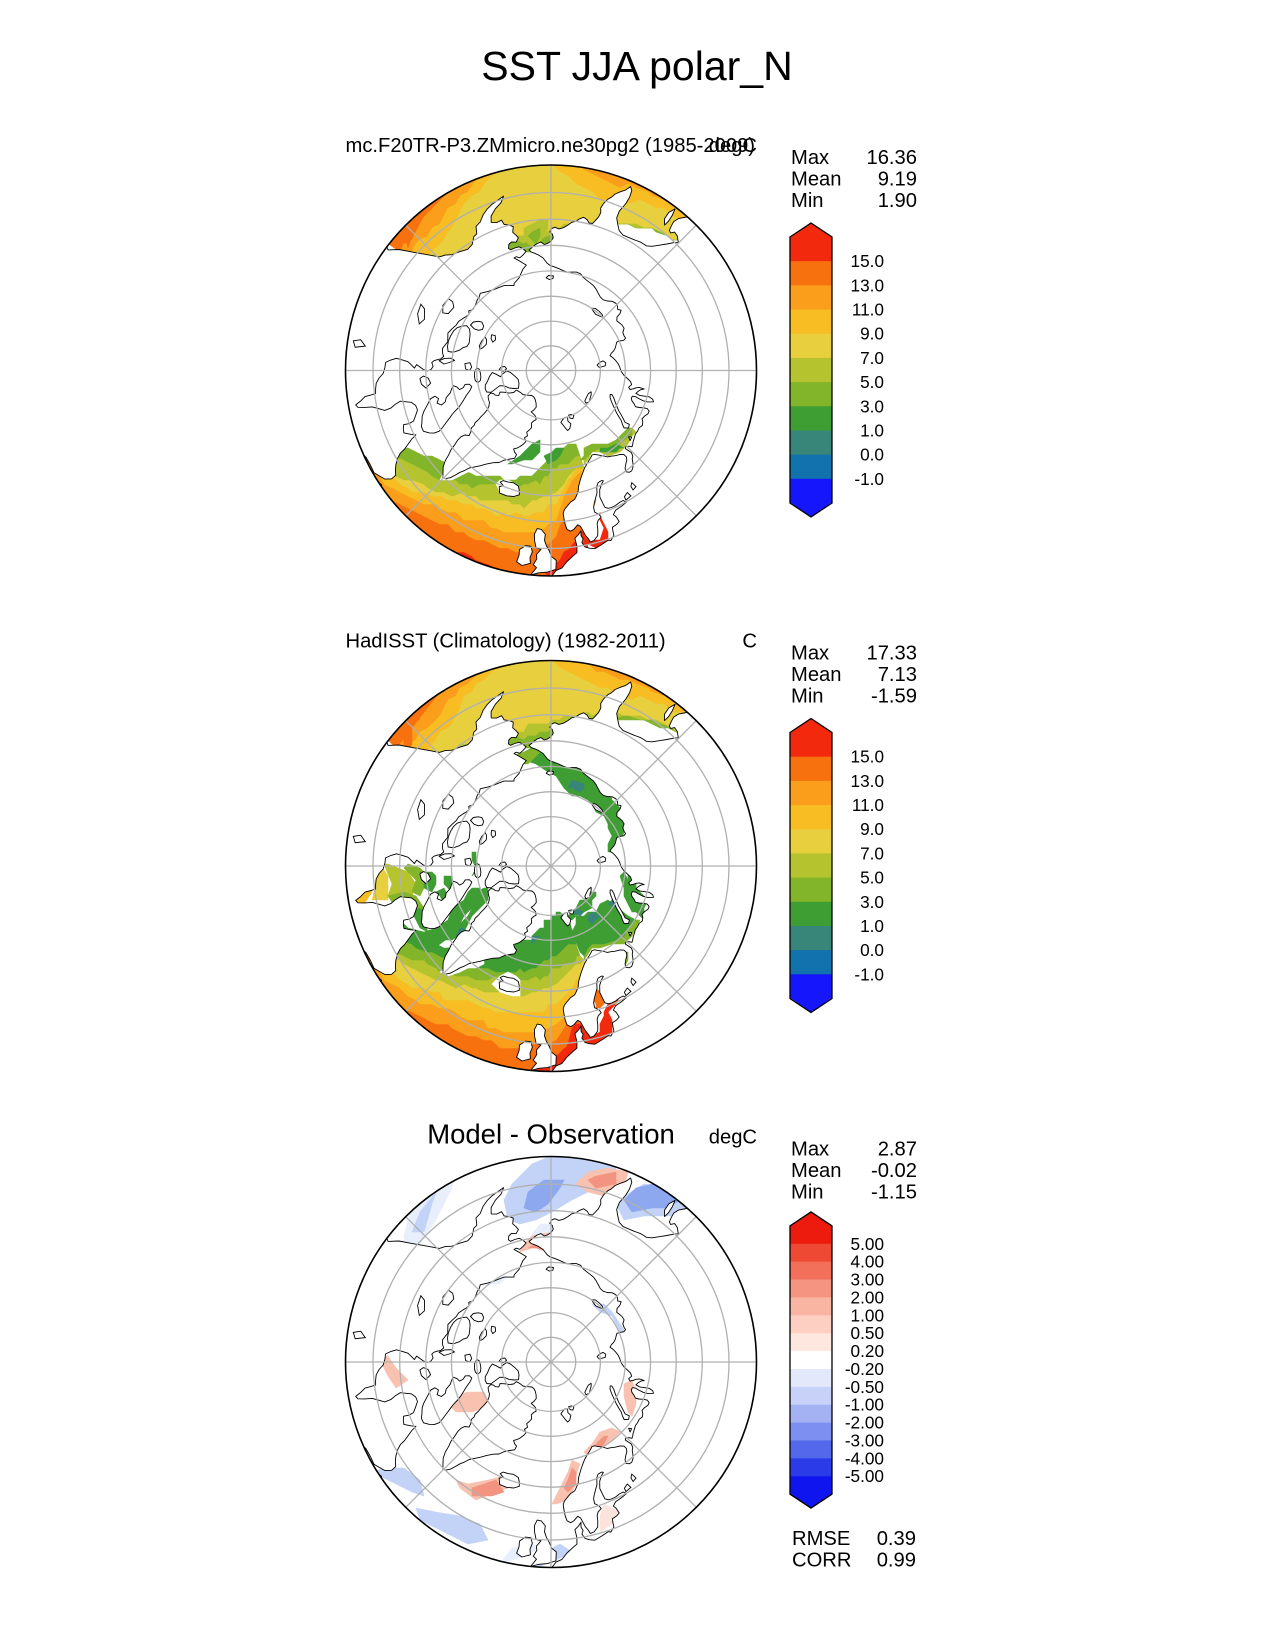 This screenshot has width=1275, height=1650. I want to click on svg-text: 1.00, so click(867, 1315).